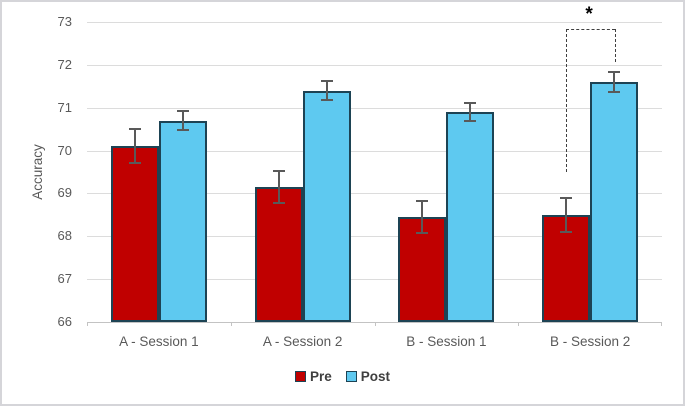  I want to click on x-category-label-b-session-2: B - Session 2, so click(590, 341).